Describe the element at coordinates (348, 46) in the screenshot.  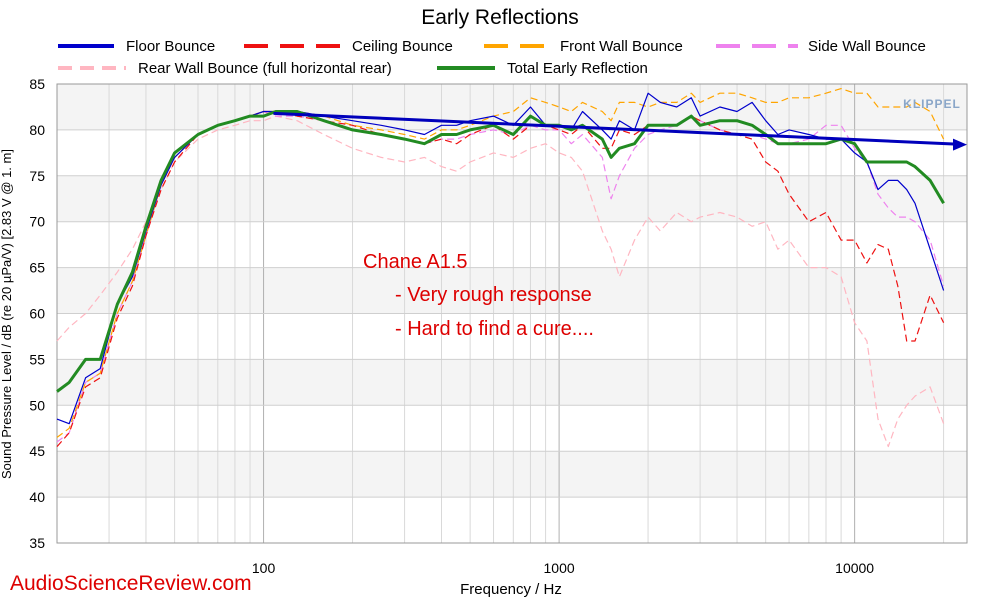
I see `legend-item-ceiling-bounce: Ceiling Bounce` at that location.